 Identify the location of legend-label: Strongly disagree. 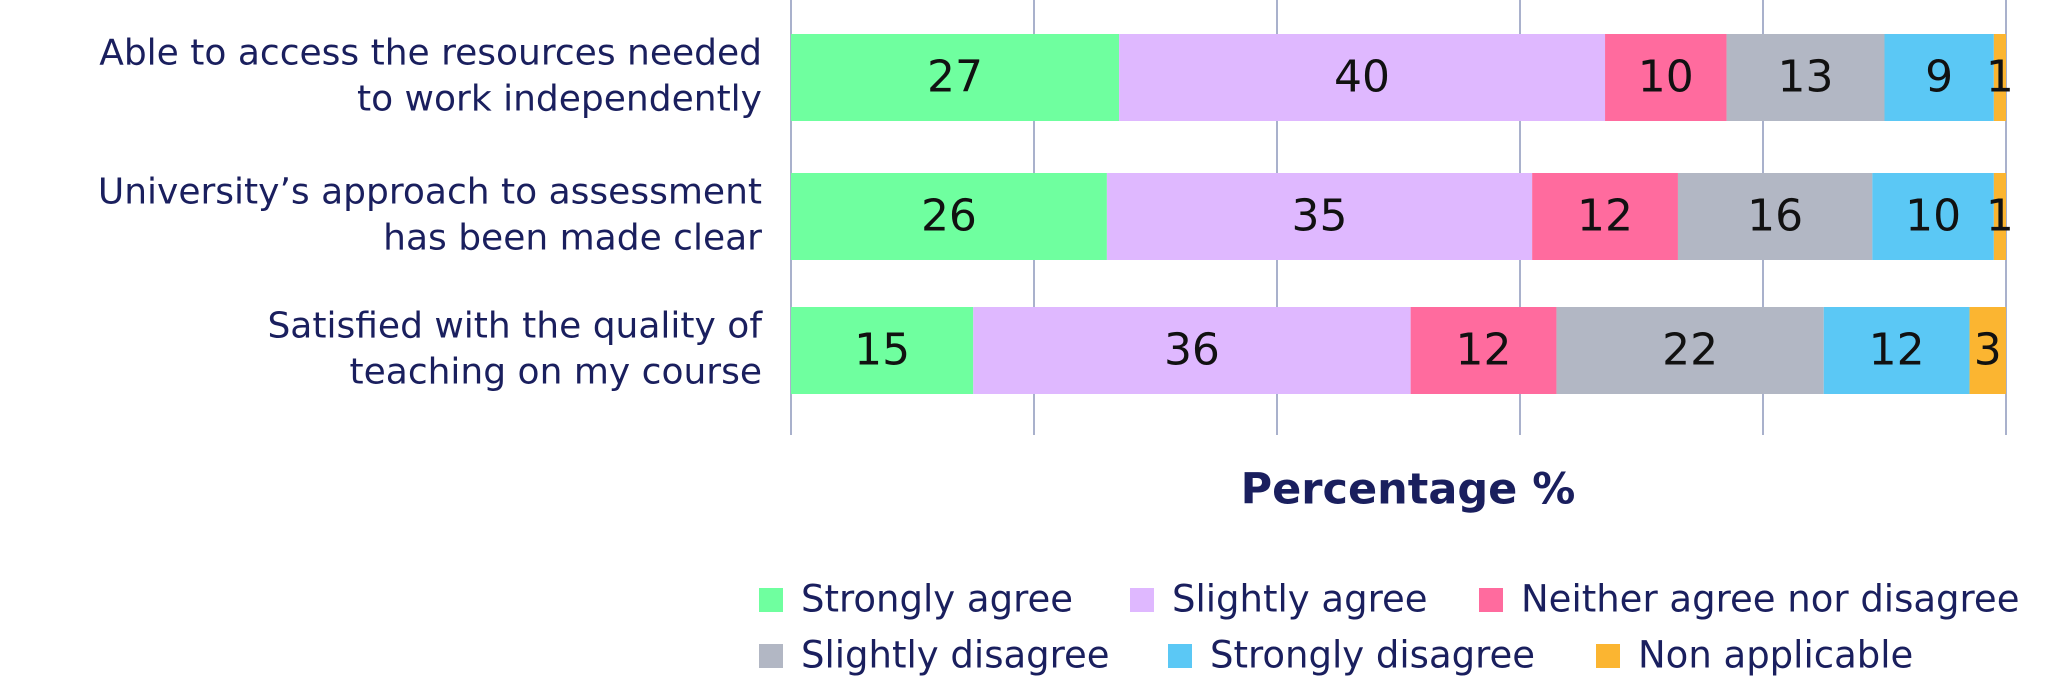
(1372, 655).